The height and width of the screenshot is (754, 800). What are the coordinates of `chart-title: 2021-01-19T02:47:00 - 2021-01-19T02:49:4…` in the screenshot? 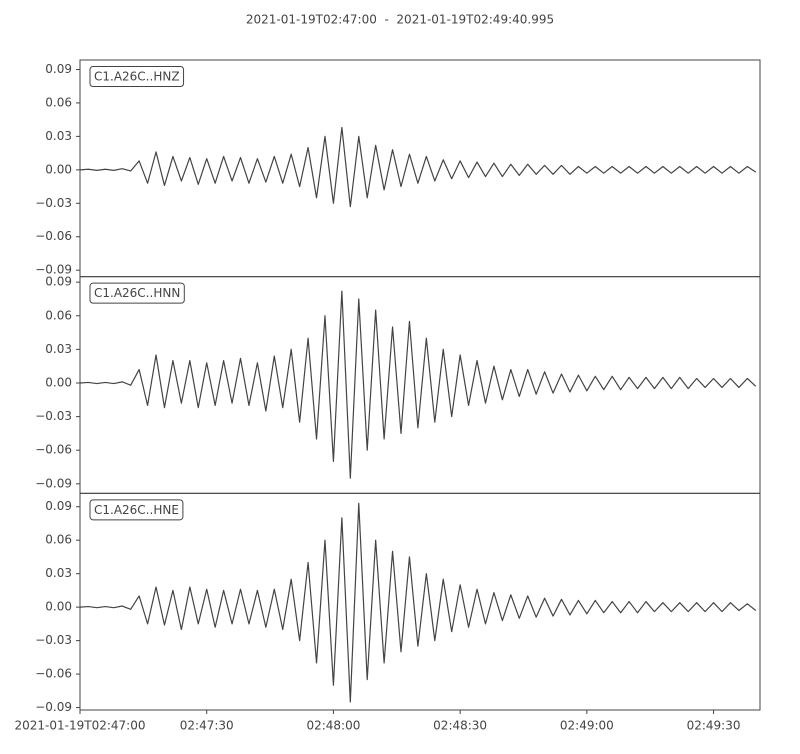 It's located at (400, 20).